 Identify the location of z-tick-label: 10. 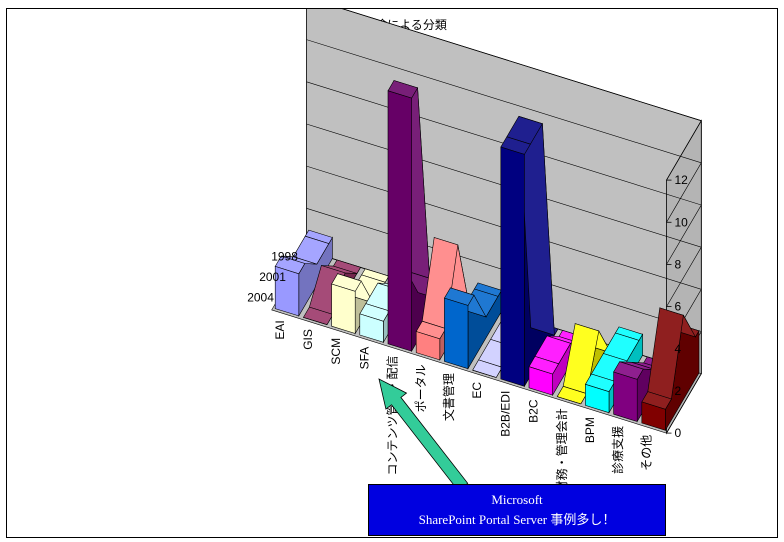
(682, 222).